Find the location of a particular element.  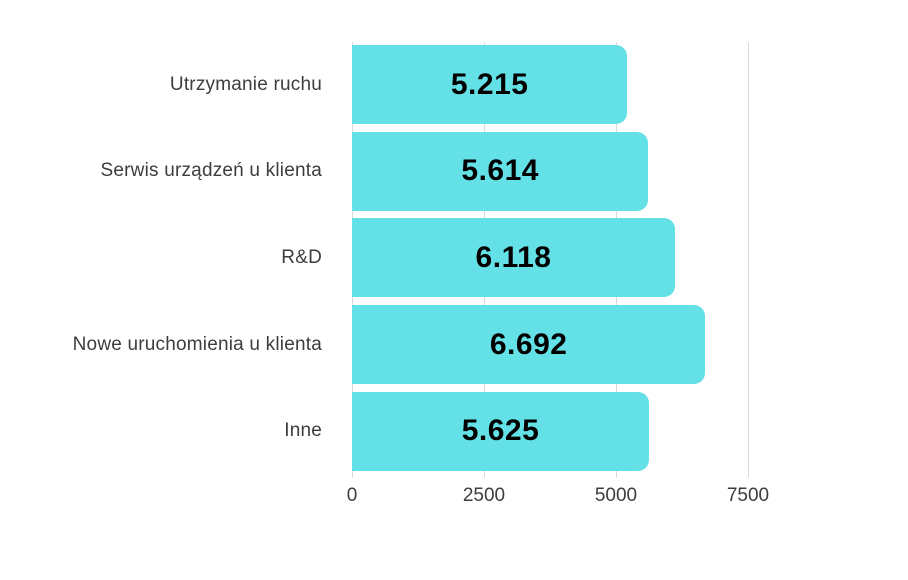

category-label: Utrzymanie ruchu is located at coordinates (245, 84).